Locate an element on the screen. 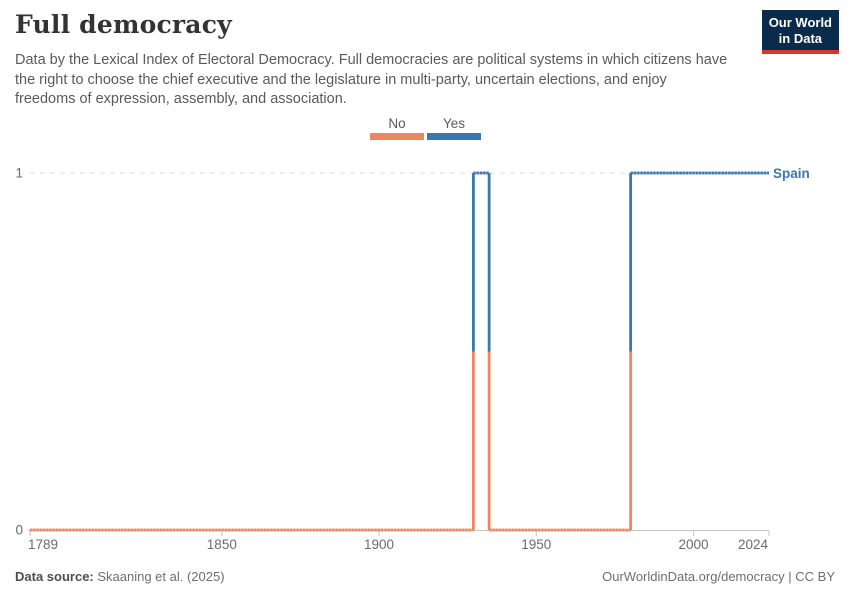 The height and width of the screenshot is (600, 850). owid-logo-line1: Our World is located at coordinates (800, 22).